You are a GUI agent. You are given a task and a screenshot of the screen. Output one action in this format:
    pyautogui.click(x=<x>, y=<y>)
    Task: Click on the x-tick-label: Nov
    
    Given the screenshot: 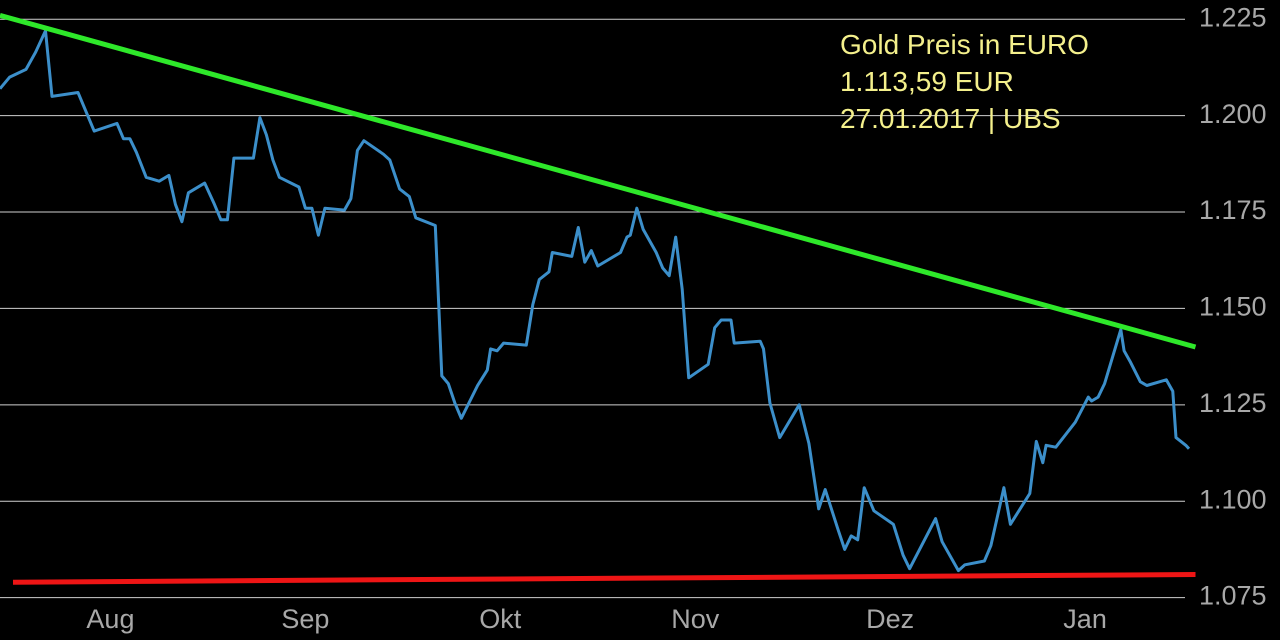 What is the action you would take?
    pyautogui.click(x=695, y=619)
    